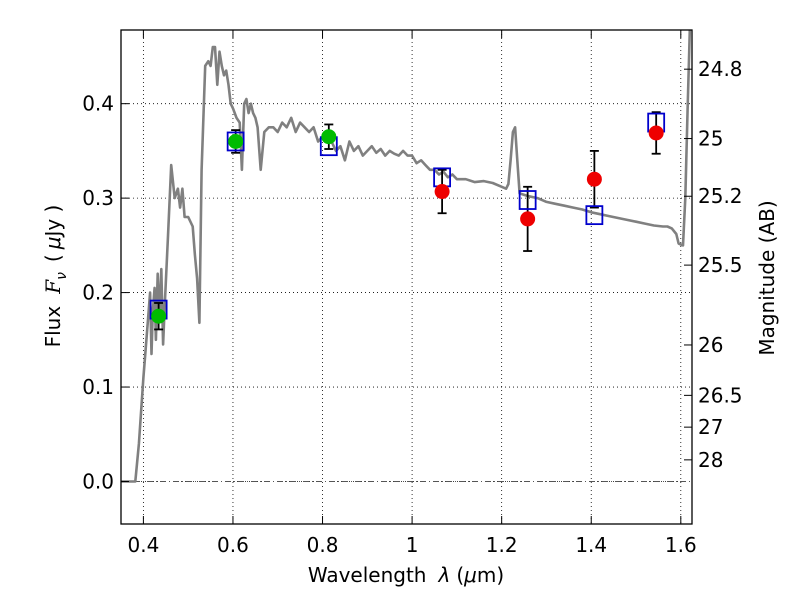 The width and height of the screenshot is (800, 600). What do you see at coordinates (233, 545) in the screenshot?
I see `x-tick-label-1: 0.6` at bounding box center [233, 545].